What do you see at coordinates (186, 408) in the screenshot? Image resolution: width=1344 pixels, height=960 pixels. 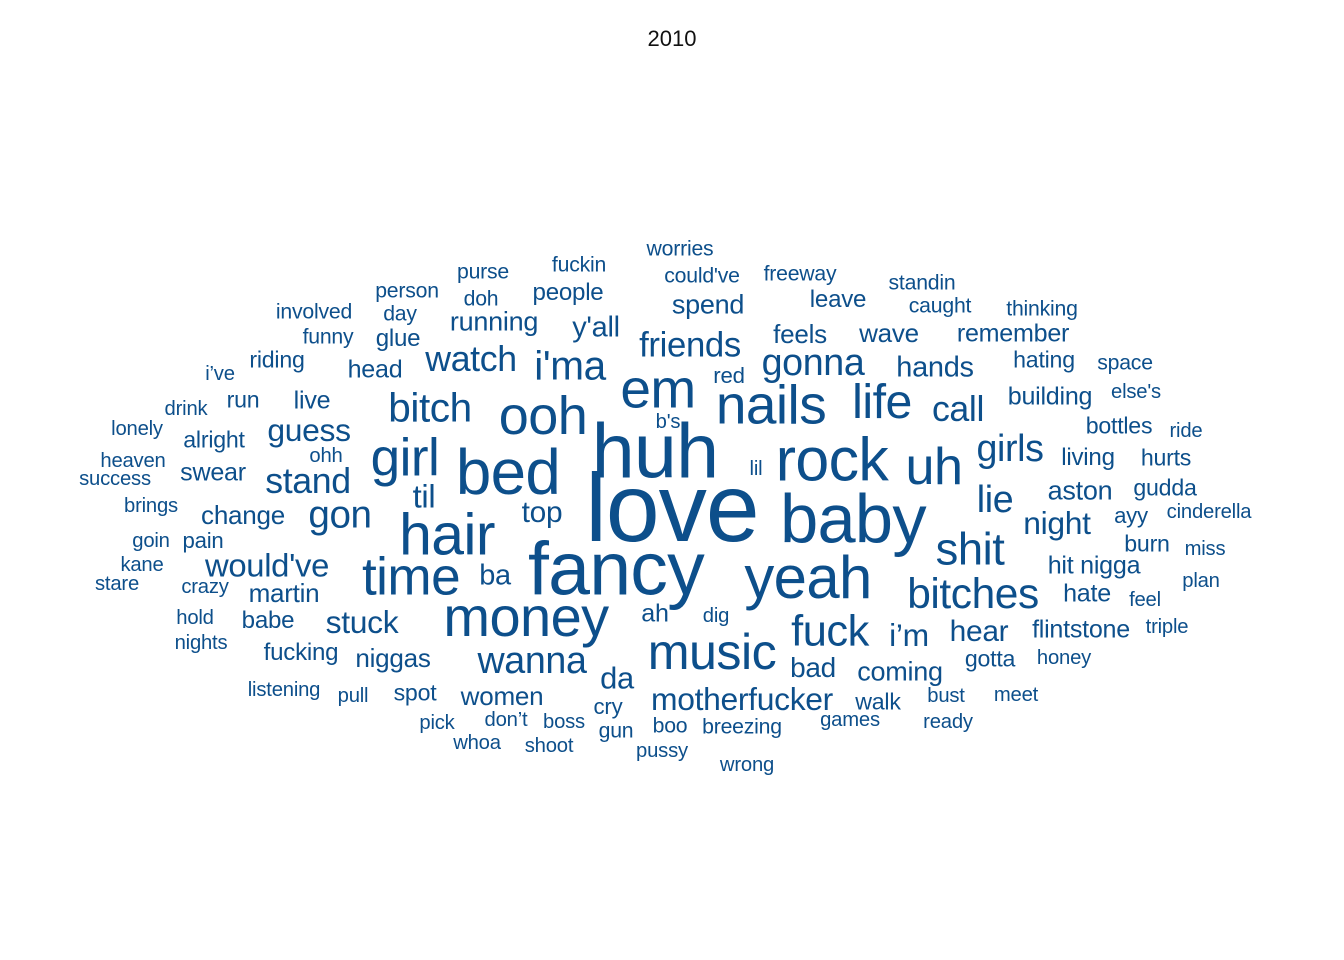 I see `word-133: drink` at bounding box center [186, 408].